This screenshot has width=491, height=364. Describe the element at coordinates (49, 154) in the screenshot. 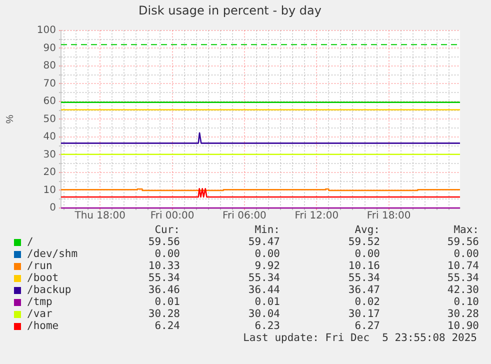

I see `y-tick-label: 30` at that location.